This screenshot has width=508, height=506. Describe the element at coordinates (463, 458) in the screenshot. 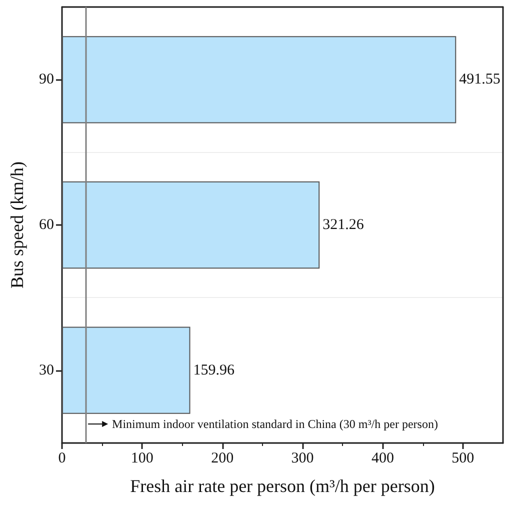

I see `x-tick-label: 500` at that location.